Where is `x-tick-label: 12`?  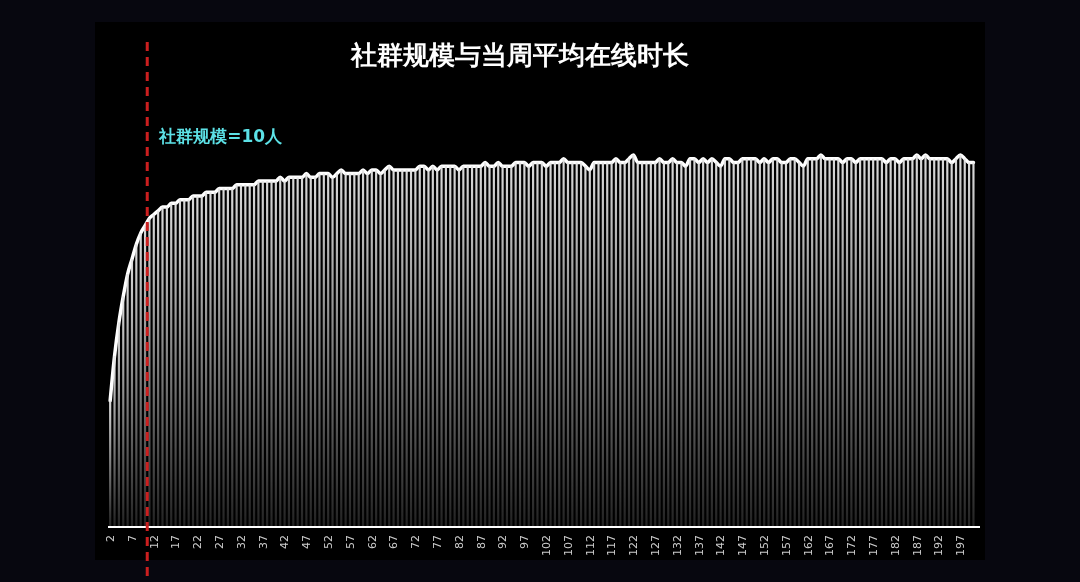 x-tick-label: 12 is located at coordinates (154, 542).